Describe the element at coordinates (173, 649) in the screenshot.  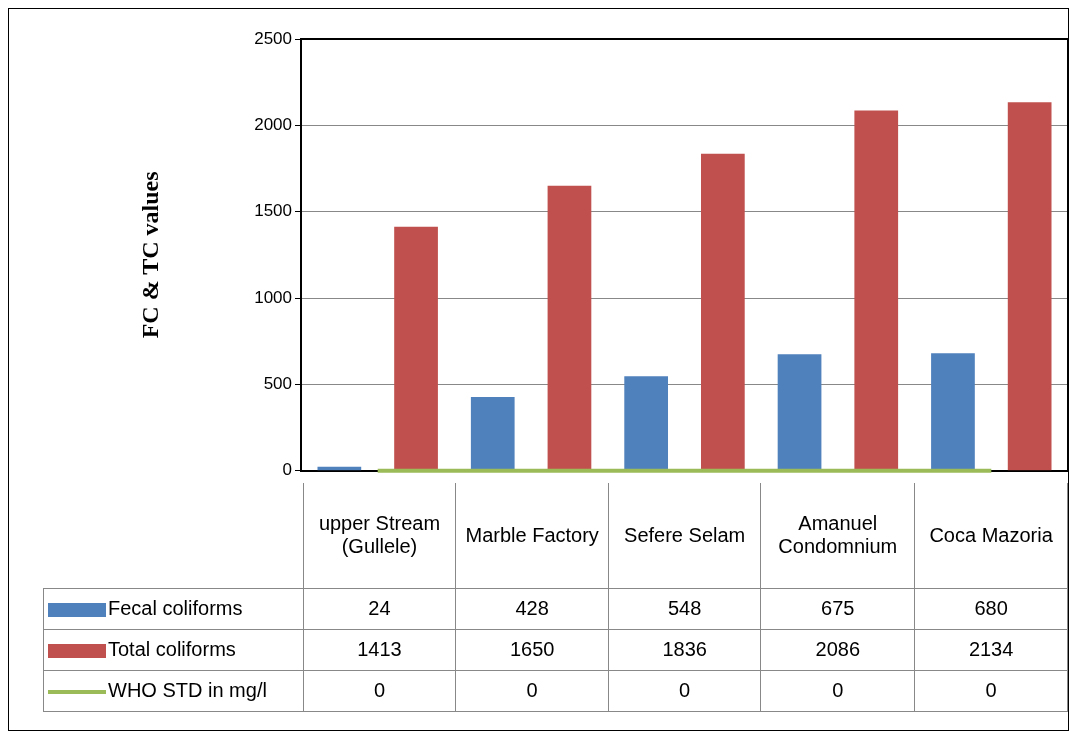
I see `legend-label: Total coliforms` at that location.